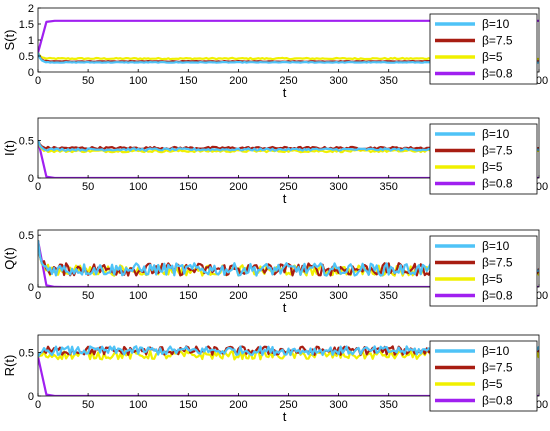  Describe the element at coordinates (9, 148) in the screenshot. I see `y-axis-label: I(t)` at that location.